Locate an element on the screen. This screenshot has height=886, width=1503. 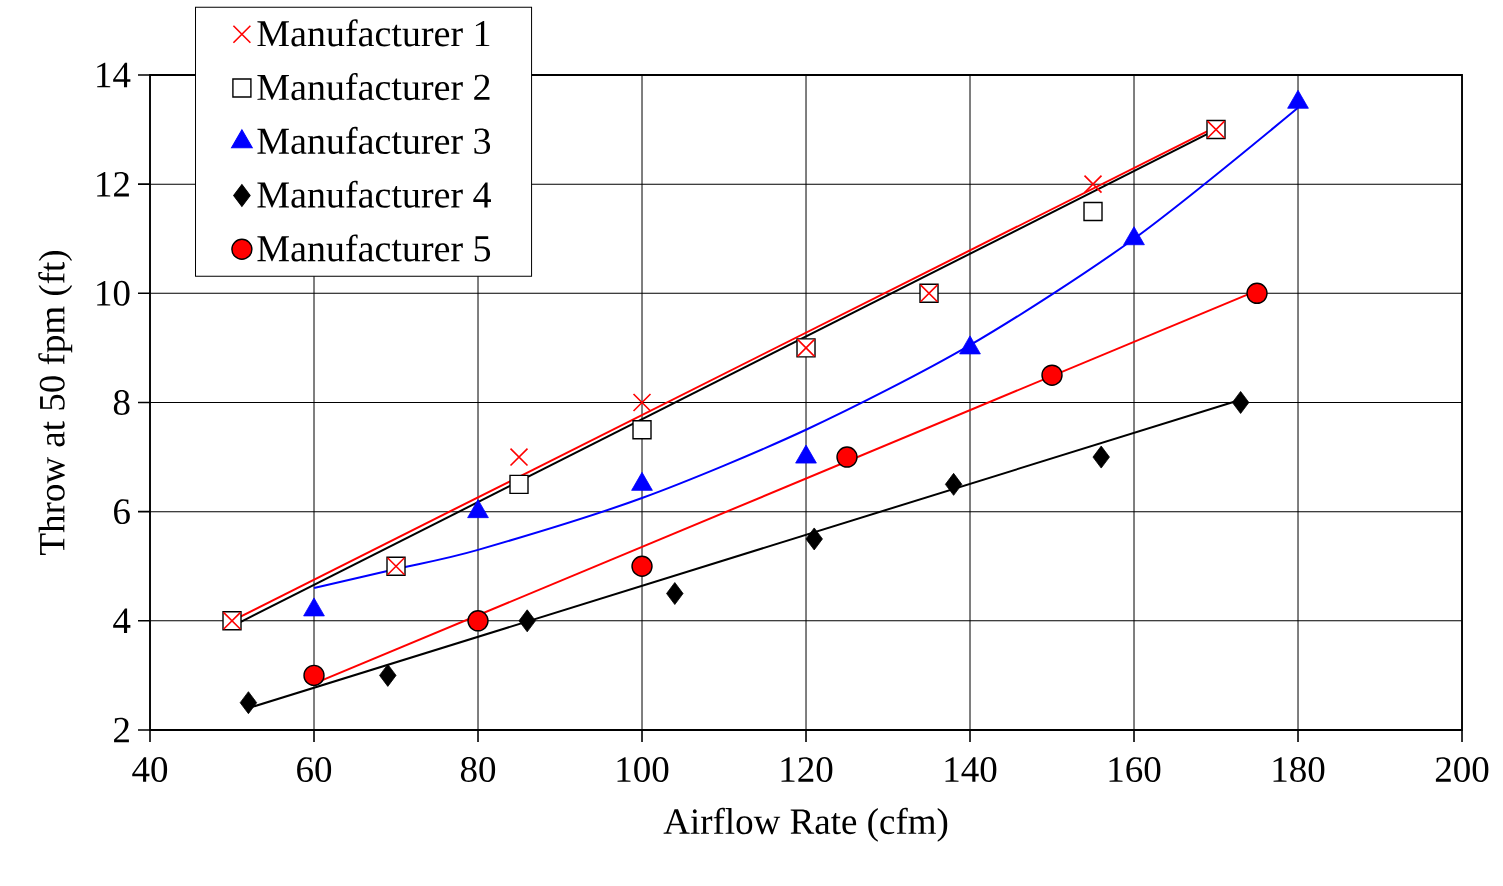
x-tick-label: 40 is located at coordinates (150, 770).